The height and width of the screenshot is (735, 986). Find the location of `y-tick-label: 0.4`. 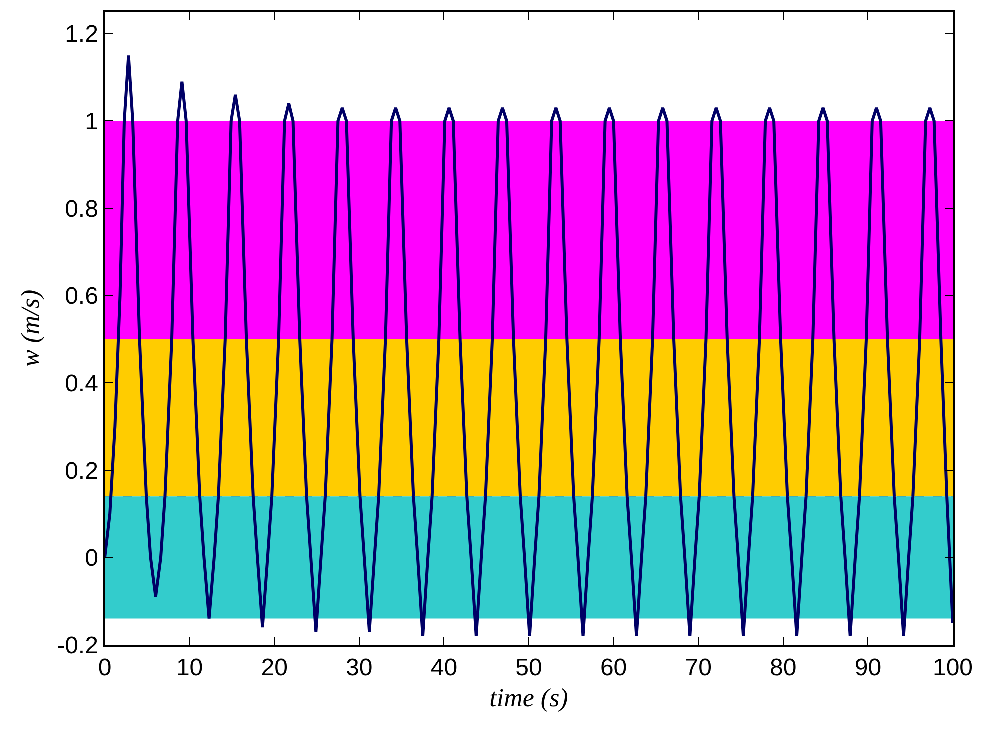

y-tick-label: 0.4 is located at coordinates (81, 384).